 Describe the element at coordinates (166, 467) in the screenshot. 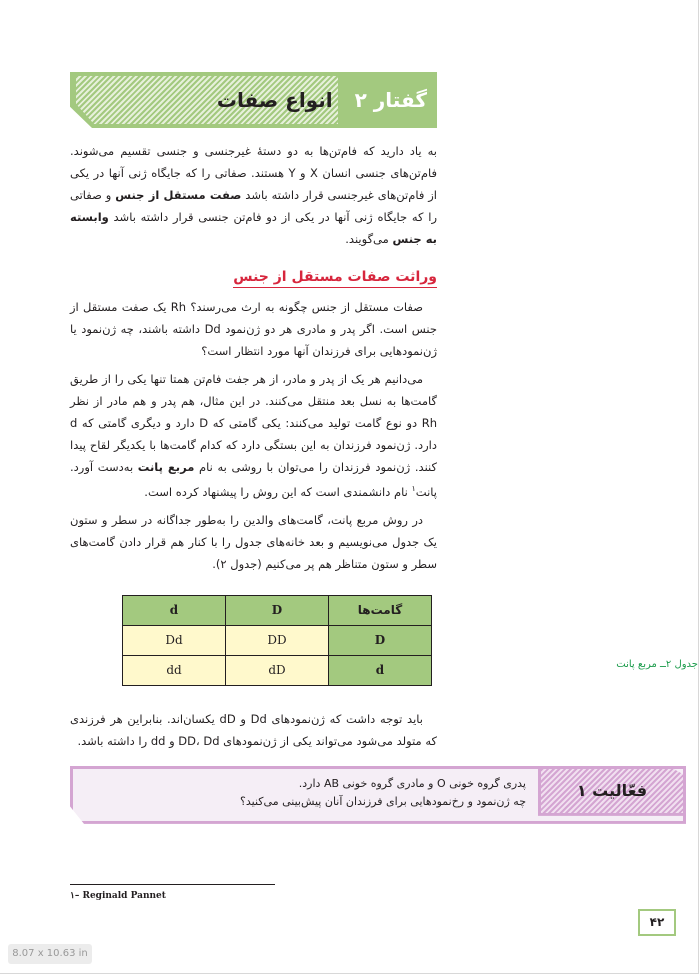

I see `term-punnett-square: مربع پانت` at that location.